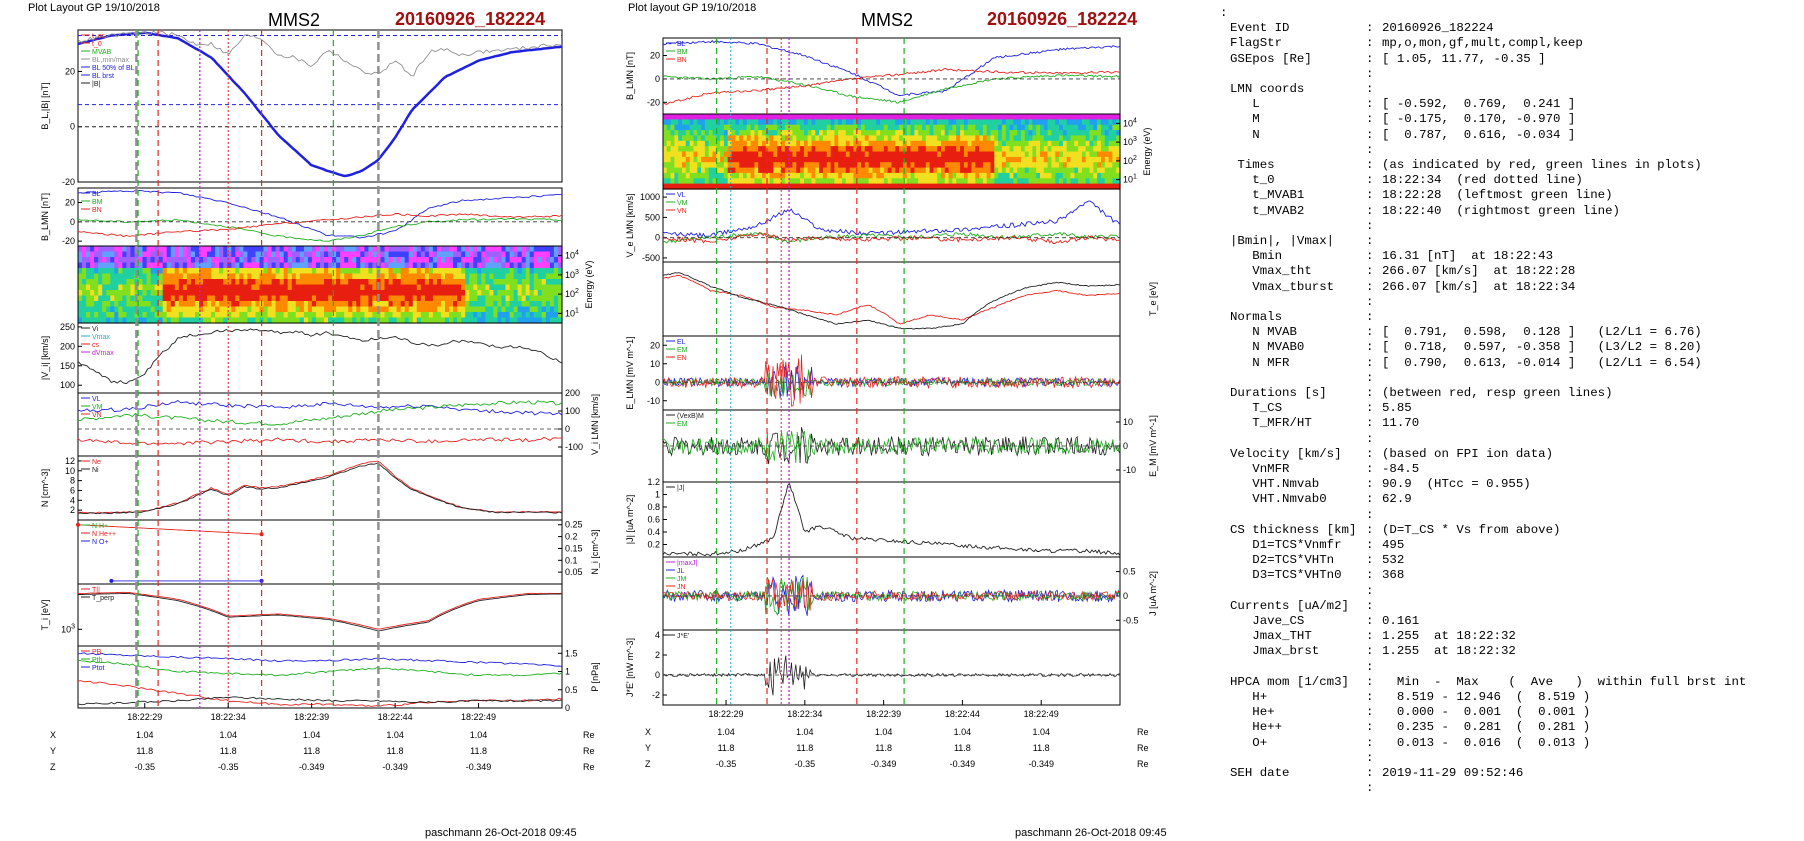 The image size is (1804, 841). What do you see at coordinates (653, 545) in the screenshot?
I see `y-tick-label: 0.2` at bounding box center [653, 545].